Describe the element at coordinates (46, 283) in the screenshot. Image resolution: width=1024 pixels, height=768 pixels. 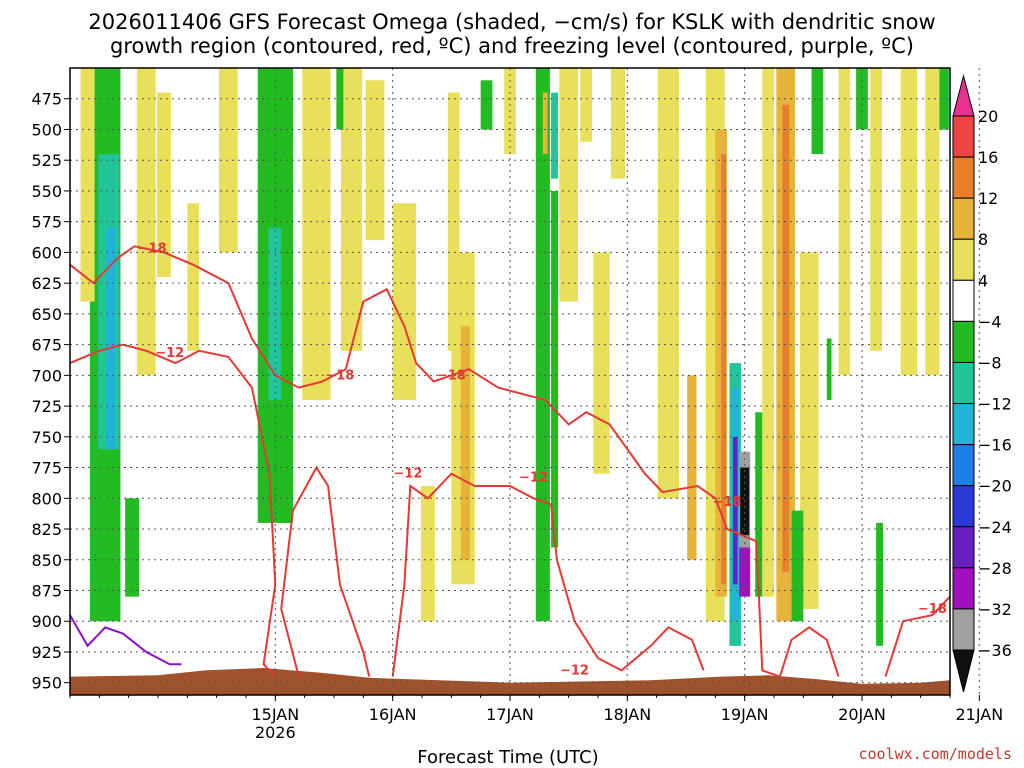
I see `y-tick-label-6: 625` at that location.